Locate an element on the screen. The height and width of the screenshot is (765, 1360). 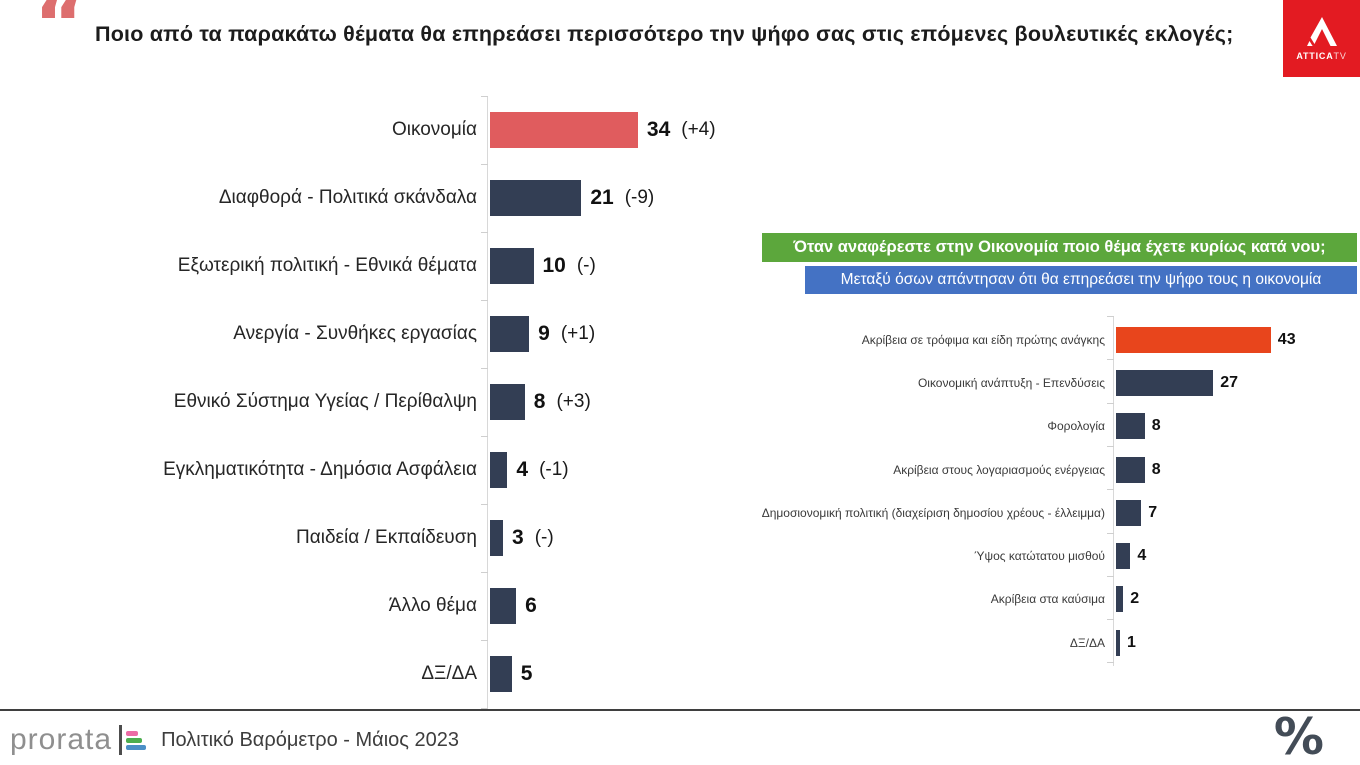
bar-value: 27 is located at coordinates (1229, 382).